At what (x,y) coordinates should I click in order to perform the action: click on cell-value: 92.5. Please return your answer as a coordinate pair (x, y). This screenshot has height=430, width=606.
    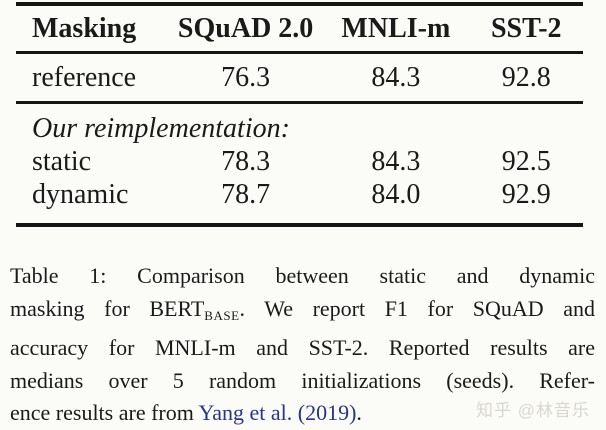
    Looking at the image, I should click on (526, 161).